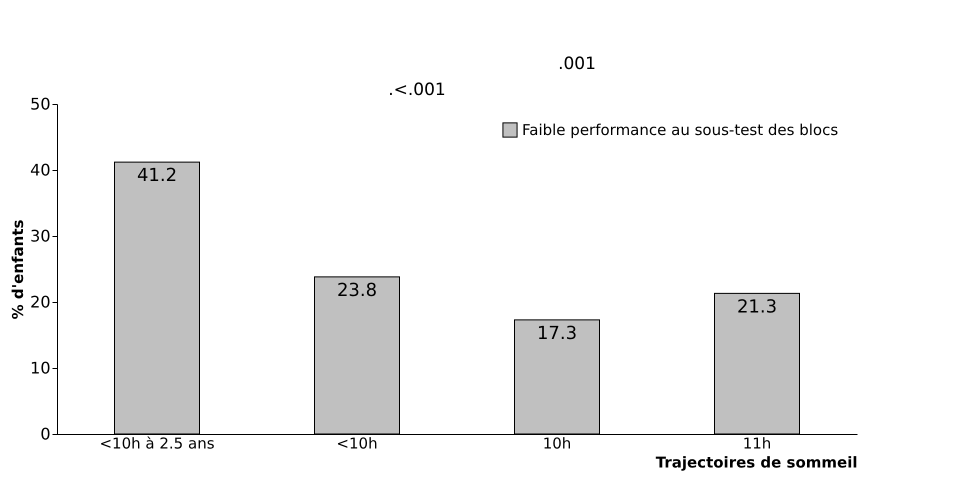 Image resolution: width=976 pixels, height=494 pixels. Describe the element at coordinates (357, 290) in the screenshot. I see `data-label: 23.8` at that location.